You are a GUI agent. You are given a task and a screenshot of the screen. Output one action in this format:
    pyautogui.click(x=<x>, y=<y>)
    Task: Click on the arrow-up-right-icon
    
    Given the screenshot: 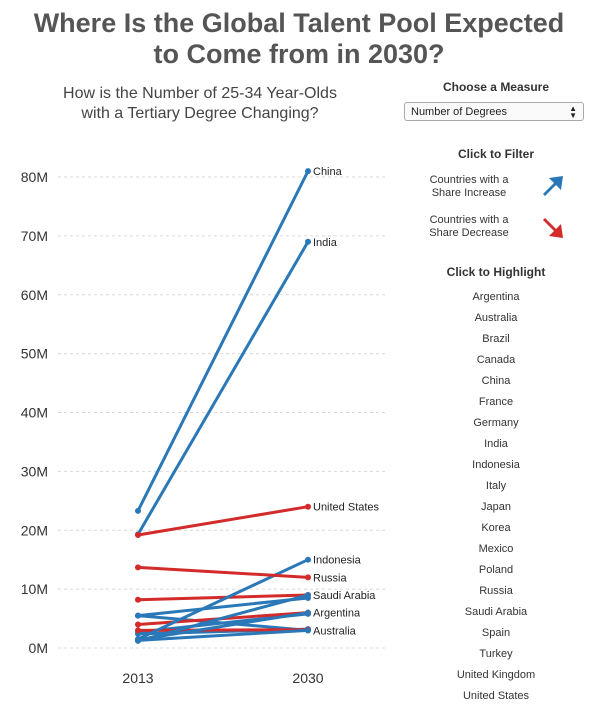 What is the action you would take?
    pyautogui.click(x=552, y=187)
    